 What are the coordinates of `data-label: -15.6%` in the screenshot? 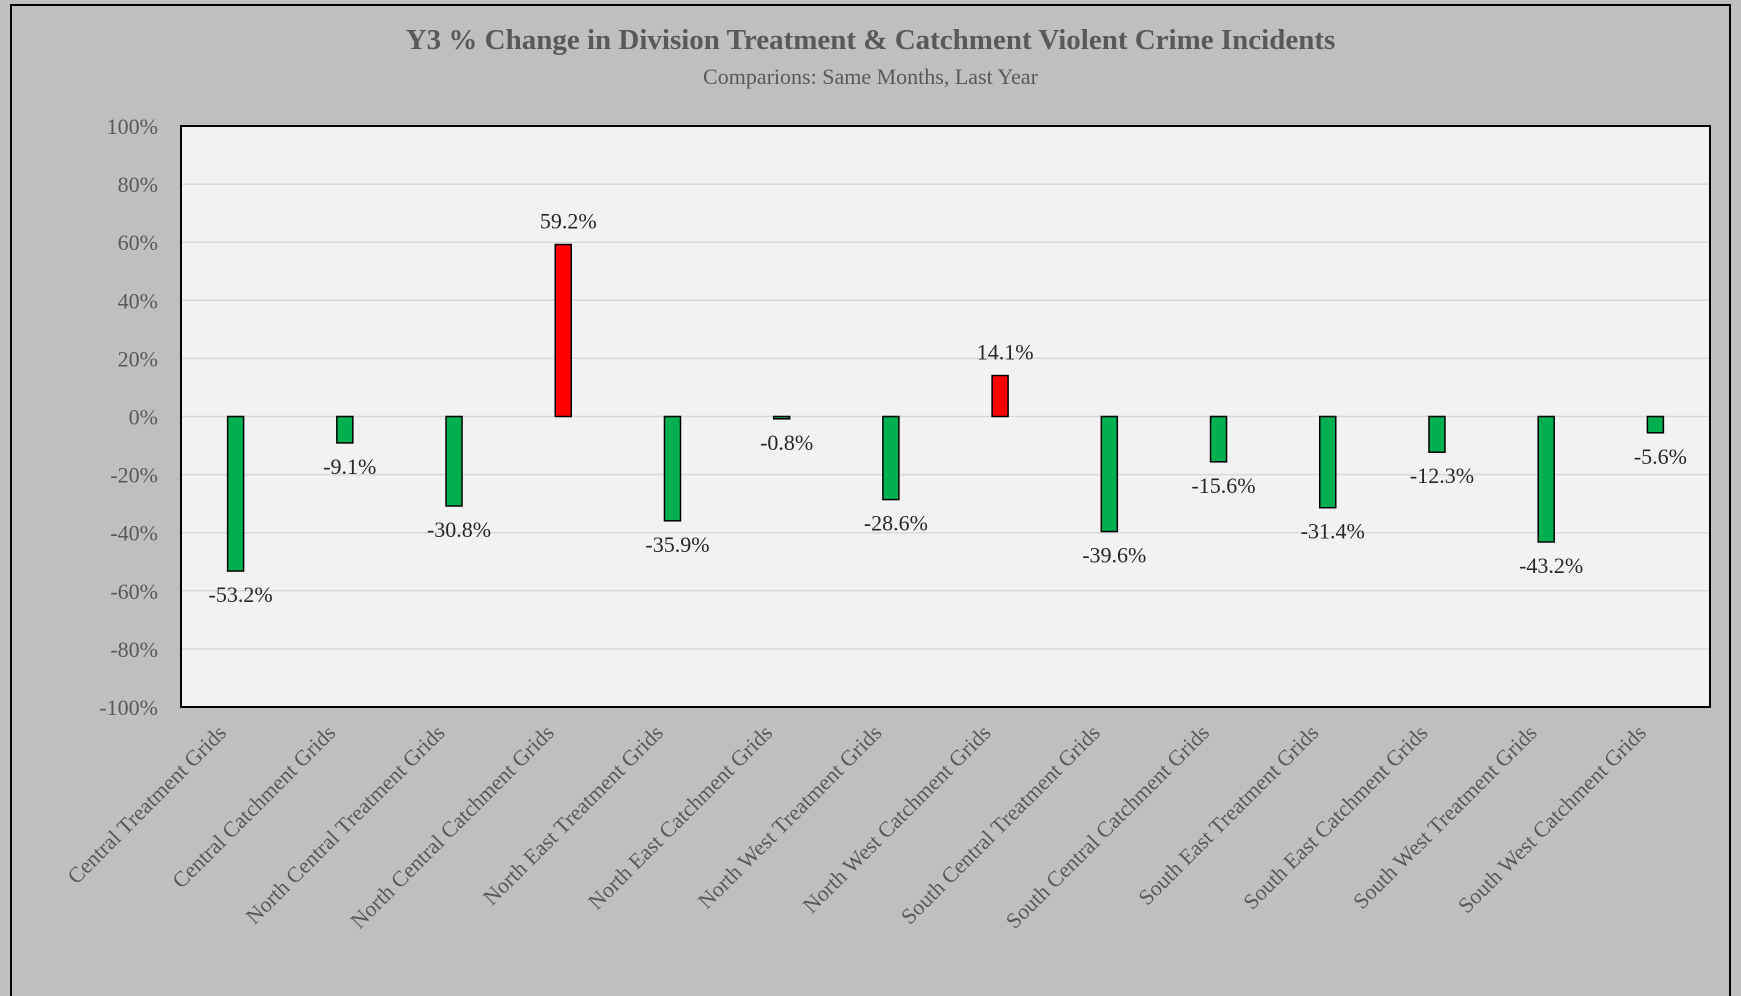 It's located at (1223, 485).